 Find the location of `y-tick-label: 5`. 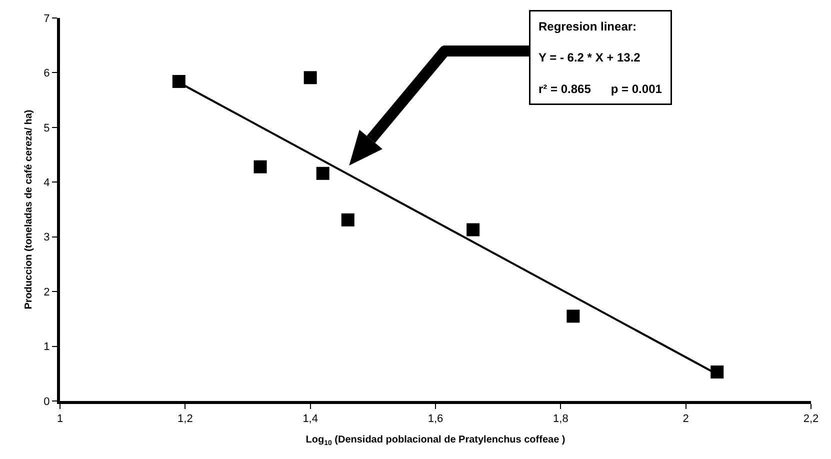

y-tick-label: 5 is located at coordinates (47, 128).